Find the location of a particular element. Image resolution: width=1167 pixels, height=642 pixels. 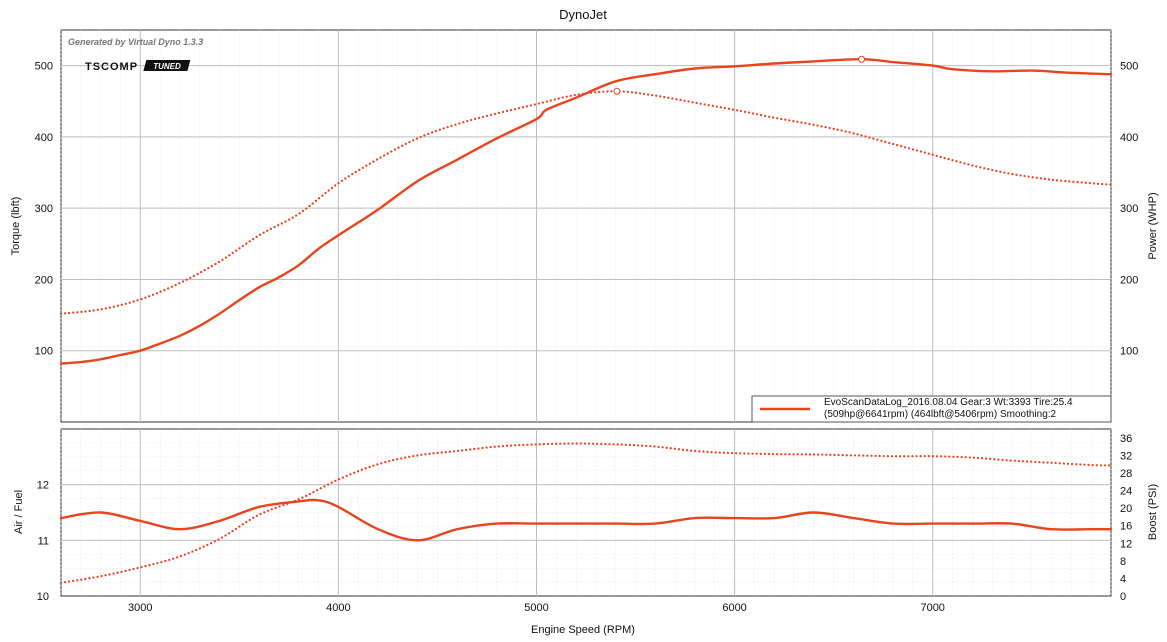

power-tick-label: 100 is located at coordinates (1129, 352).